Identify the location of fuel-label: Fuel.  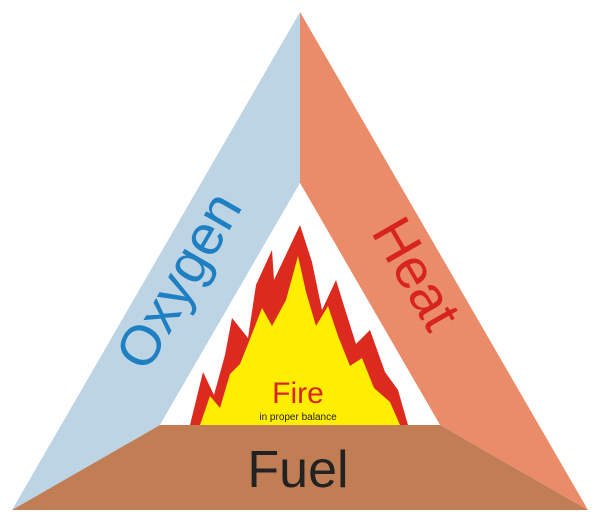
(297, 470).